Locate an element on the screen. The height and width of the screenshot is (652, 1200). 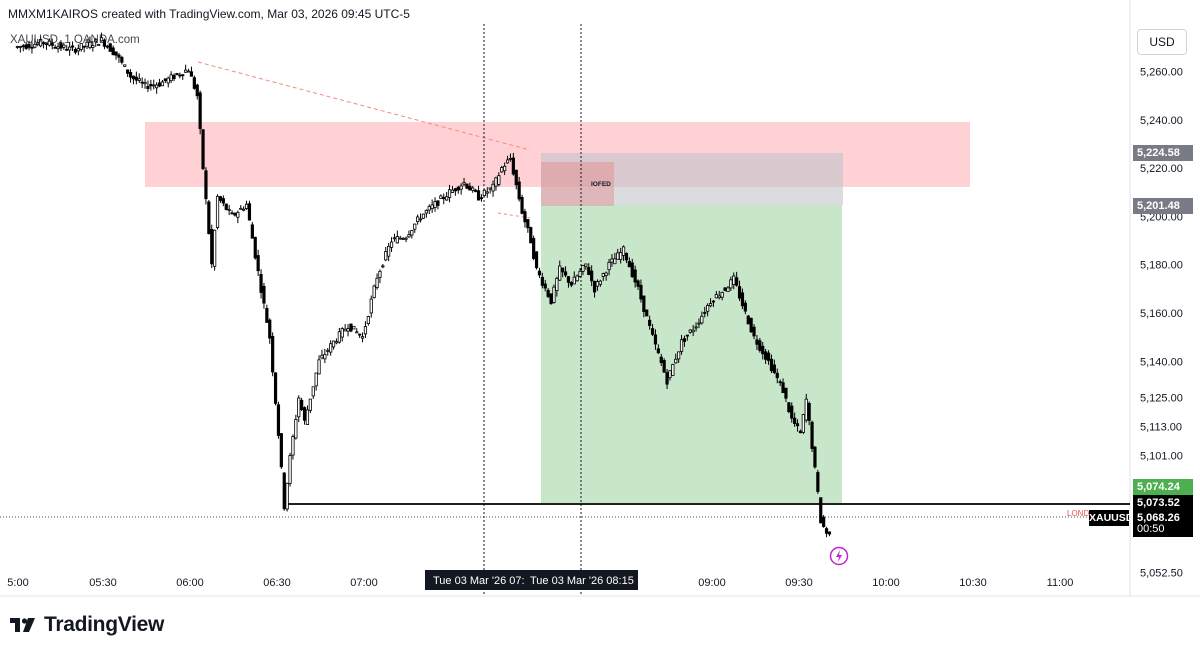
iofed-box is located at coordinates (577, 184).